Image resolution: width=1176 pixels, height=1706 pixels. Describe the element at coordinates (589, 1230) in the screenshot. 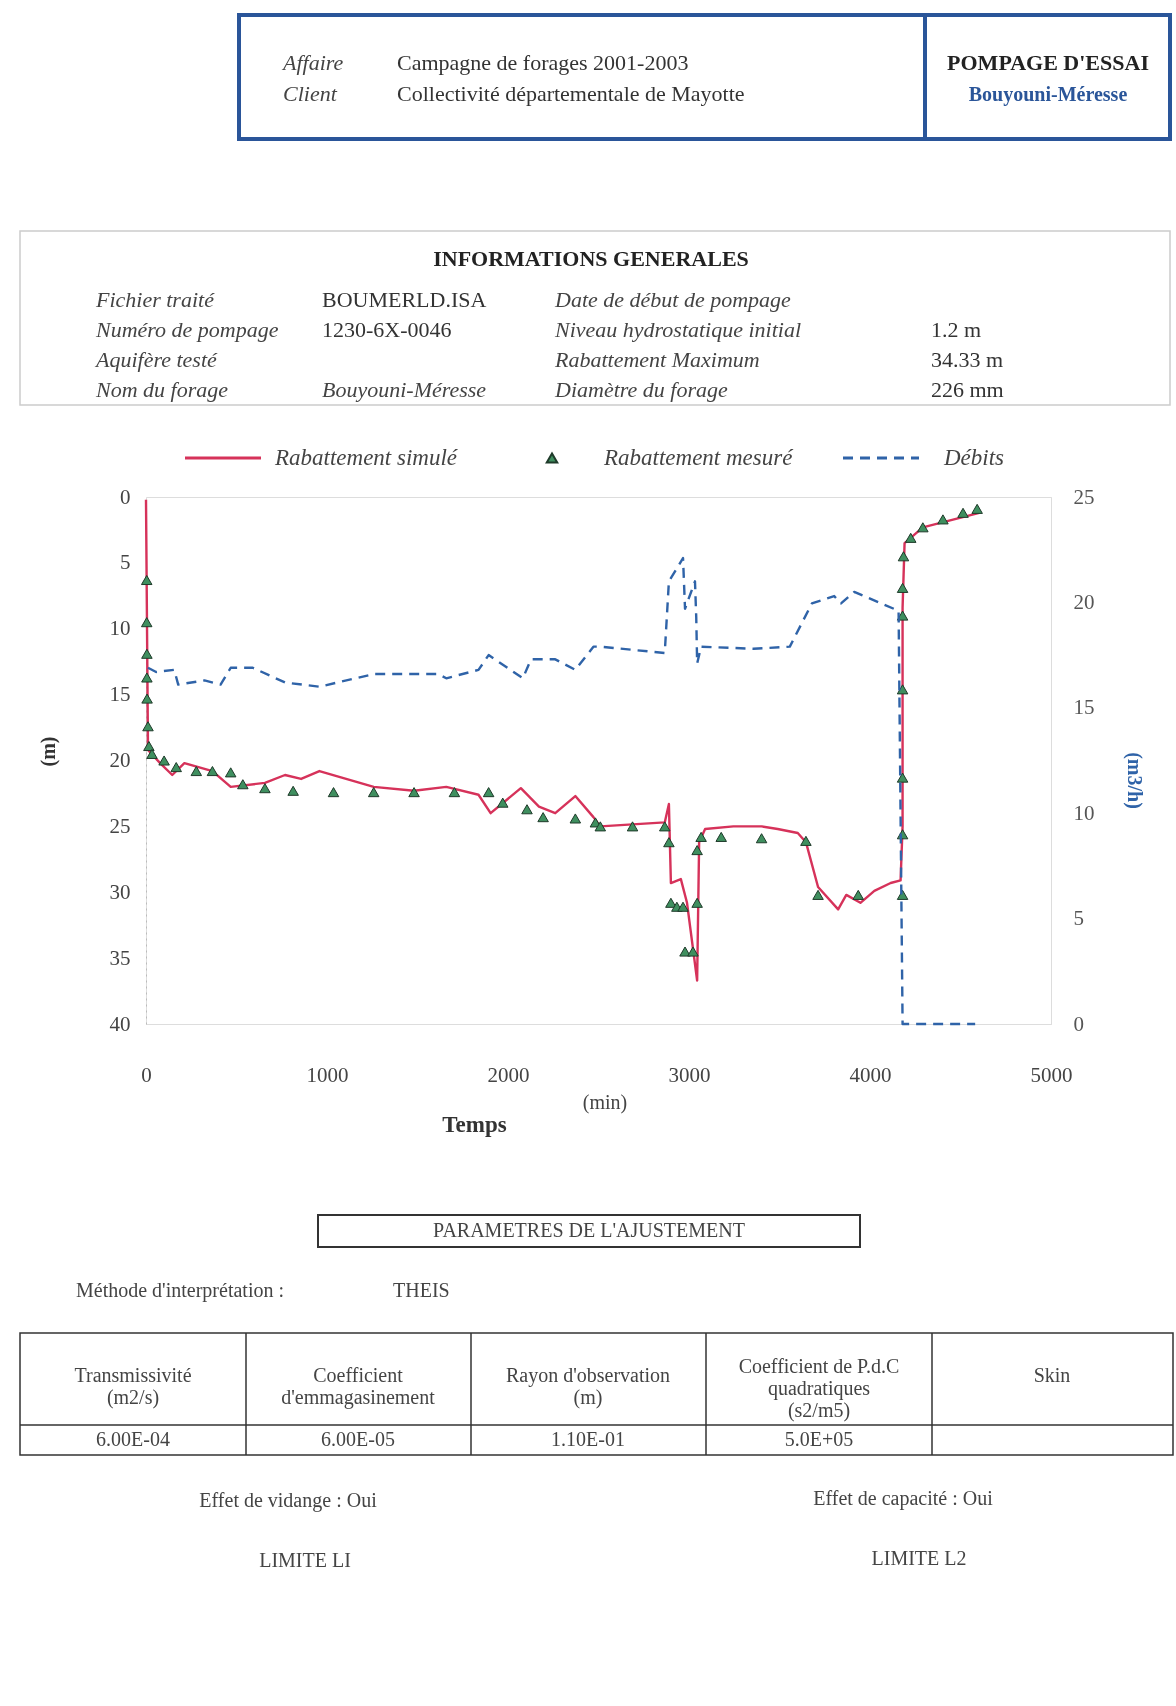

I see `text: PARAMETRES DE L'AJUSTEMENT` at that location.